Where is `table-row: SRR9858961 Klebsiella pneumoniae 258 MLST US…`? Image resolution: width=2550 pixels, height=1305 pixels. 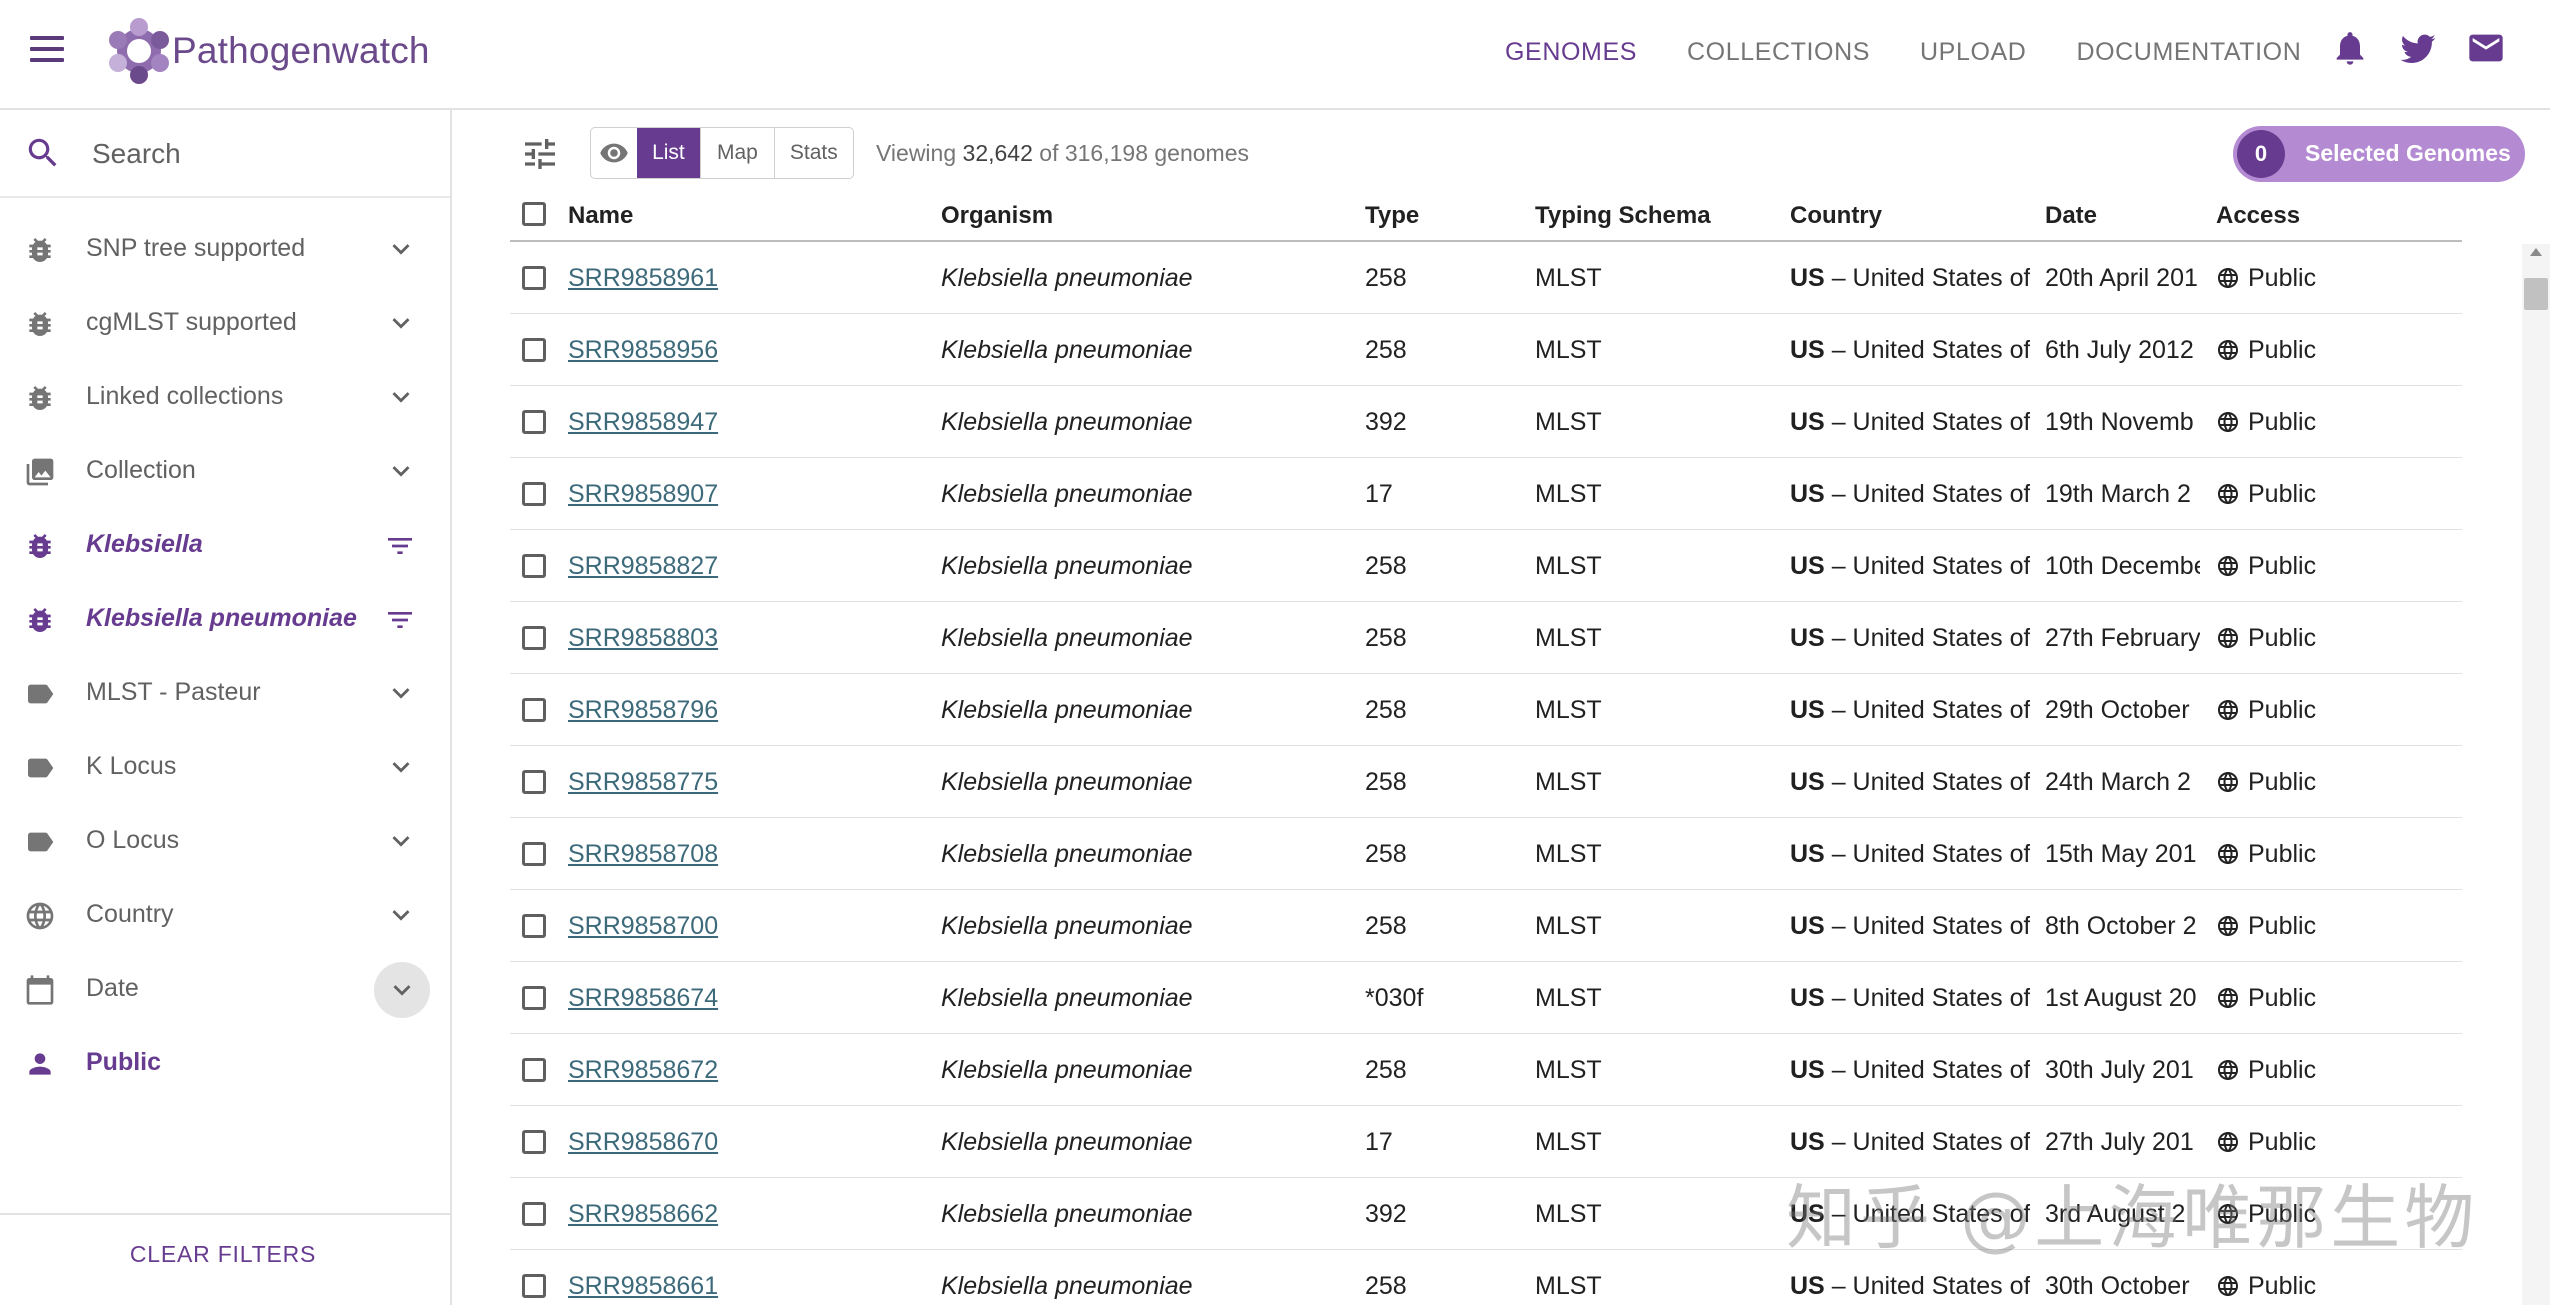 table-row: SRR9858961 Klebsiella pneumoniae 258 MLST US… is located at coordinates (1486, 278).